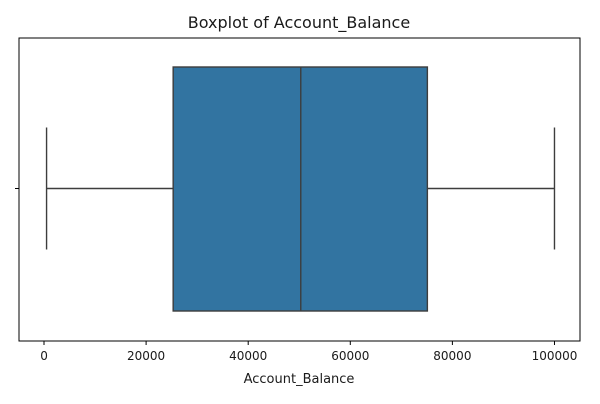  I want to click on x-axis-tick-label: 60000, so click(350, 356).